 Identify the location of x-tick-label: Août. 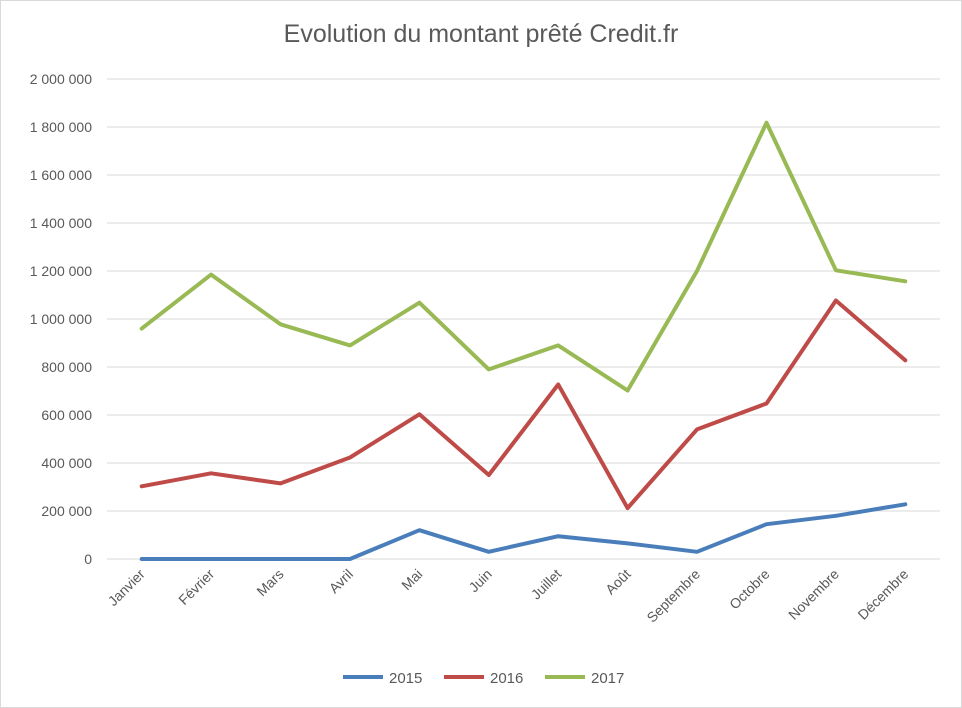
(618, 582).